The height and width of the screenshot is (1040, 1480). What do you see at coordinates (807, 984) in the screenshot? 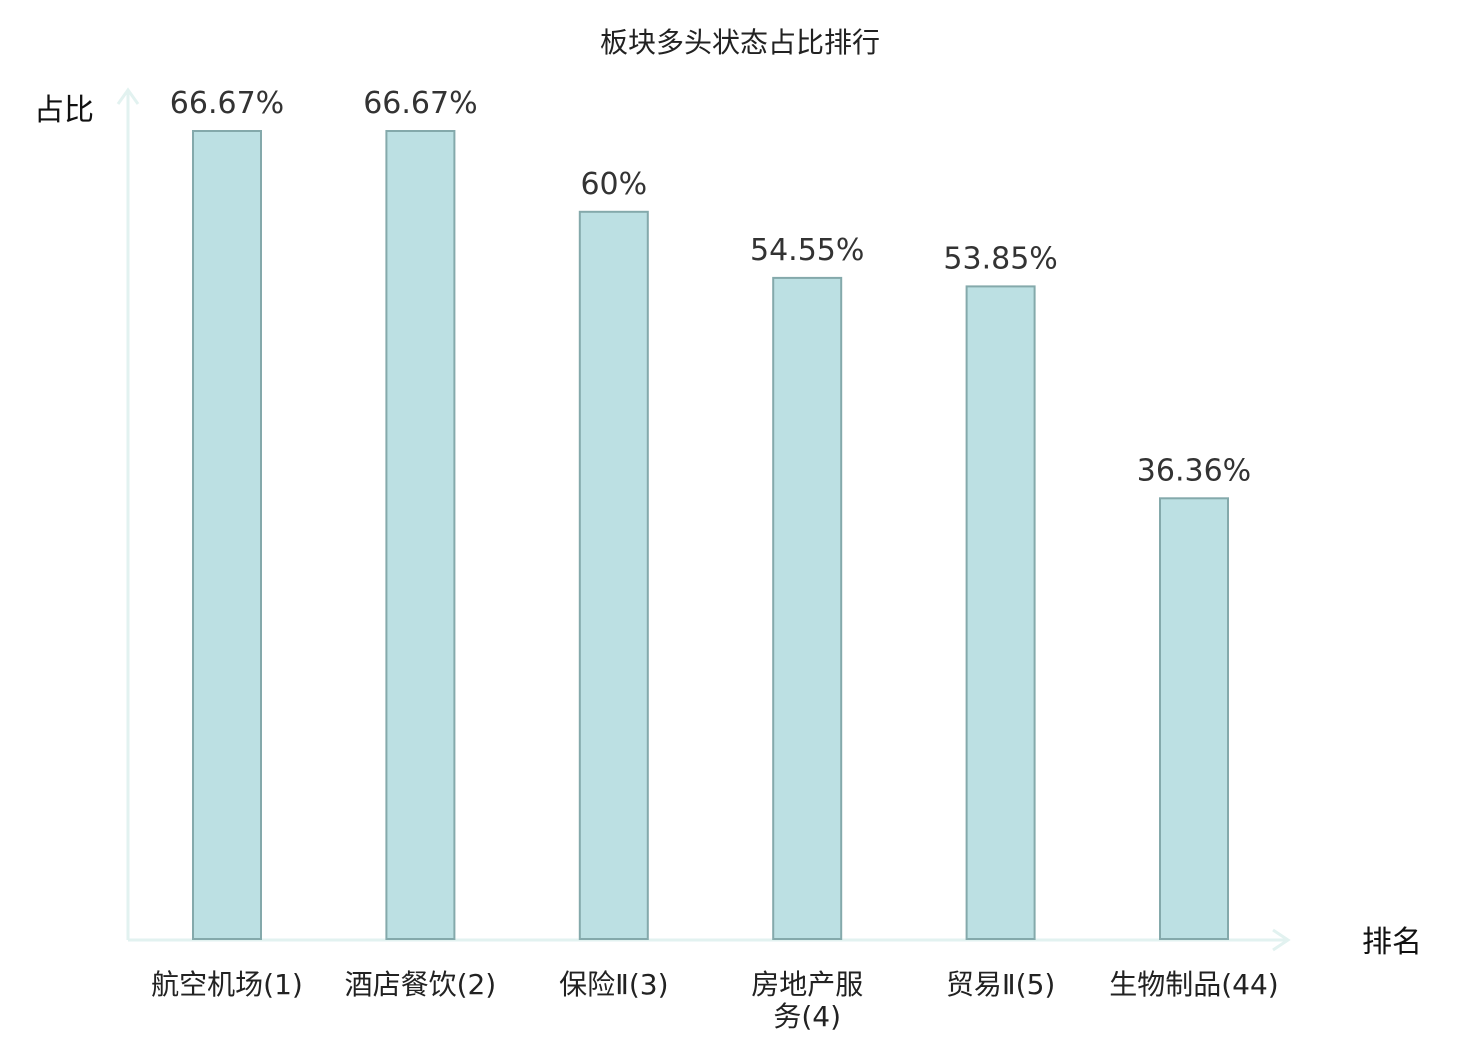
I see `category-label-line: 房地产服` at bounding box center [807, 984].